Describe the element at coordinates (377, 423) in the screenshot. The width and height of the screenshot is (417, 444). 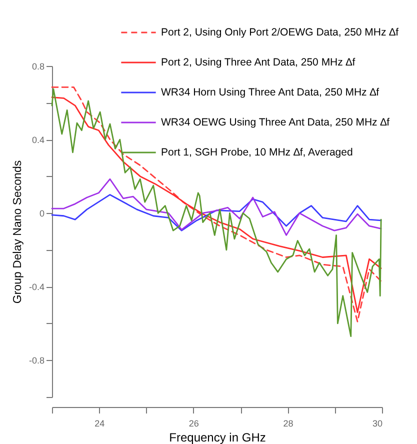
I see `x-tick-label: 30` at that location.